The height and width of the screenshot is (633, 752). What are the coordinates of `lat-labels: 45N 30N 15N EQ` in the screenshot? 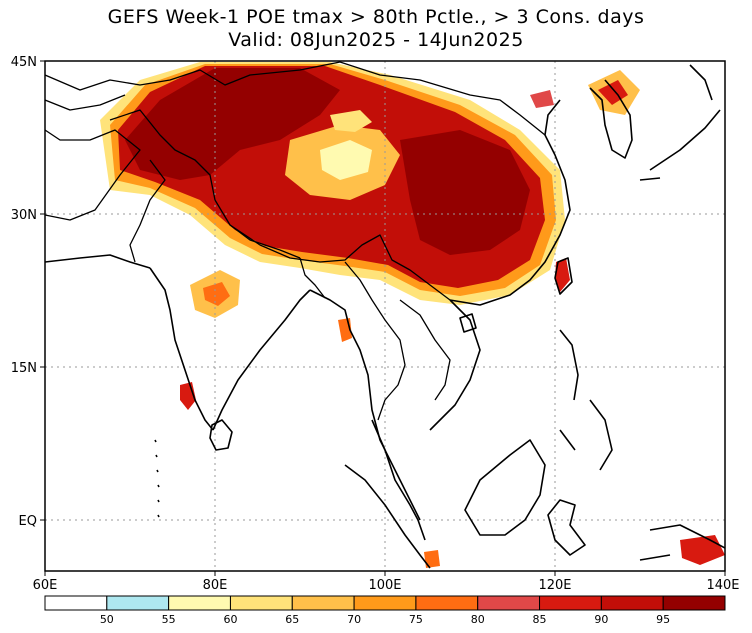 It's located at (24, 292).